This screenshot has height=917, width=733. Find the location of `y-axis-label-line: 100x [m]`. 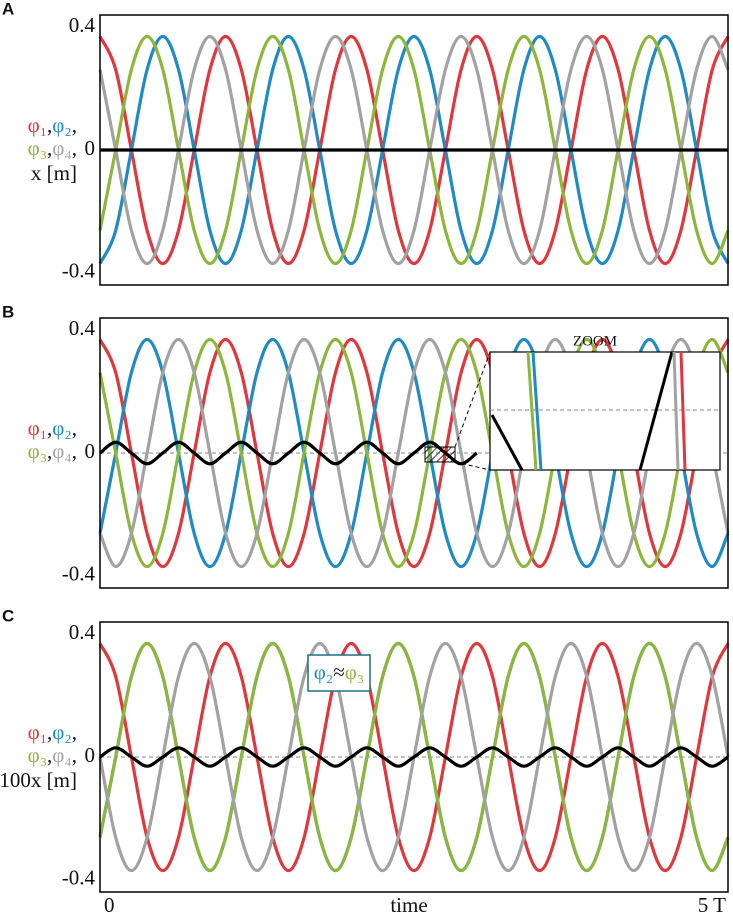

y-axis-label-line: 100x [m] is located at coordinates (38, 780).